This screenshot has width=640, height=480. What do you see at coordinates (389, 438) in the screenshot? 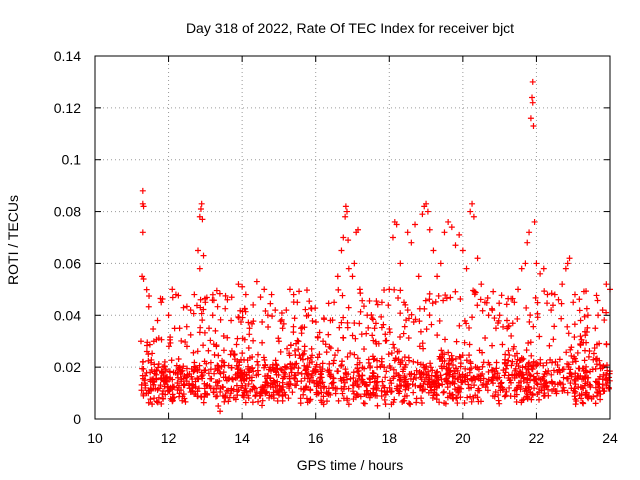
I see `x-tick-label: 18` at bounding box center [389, 438].